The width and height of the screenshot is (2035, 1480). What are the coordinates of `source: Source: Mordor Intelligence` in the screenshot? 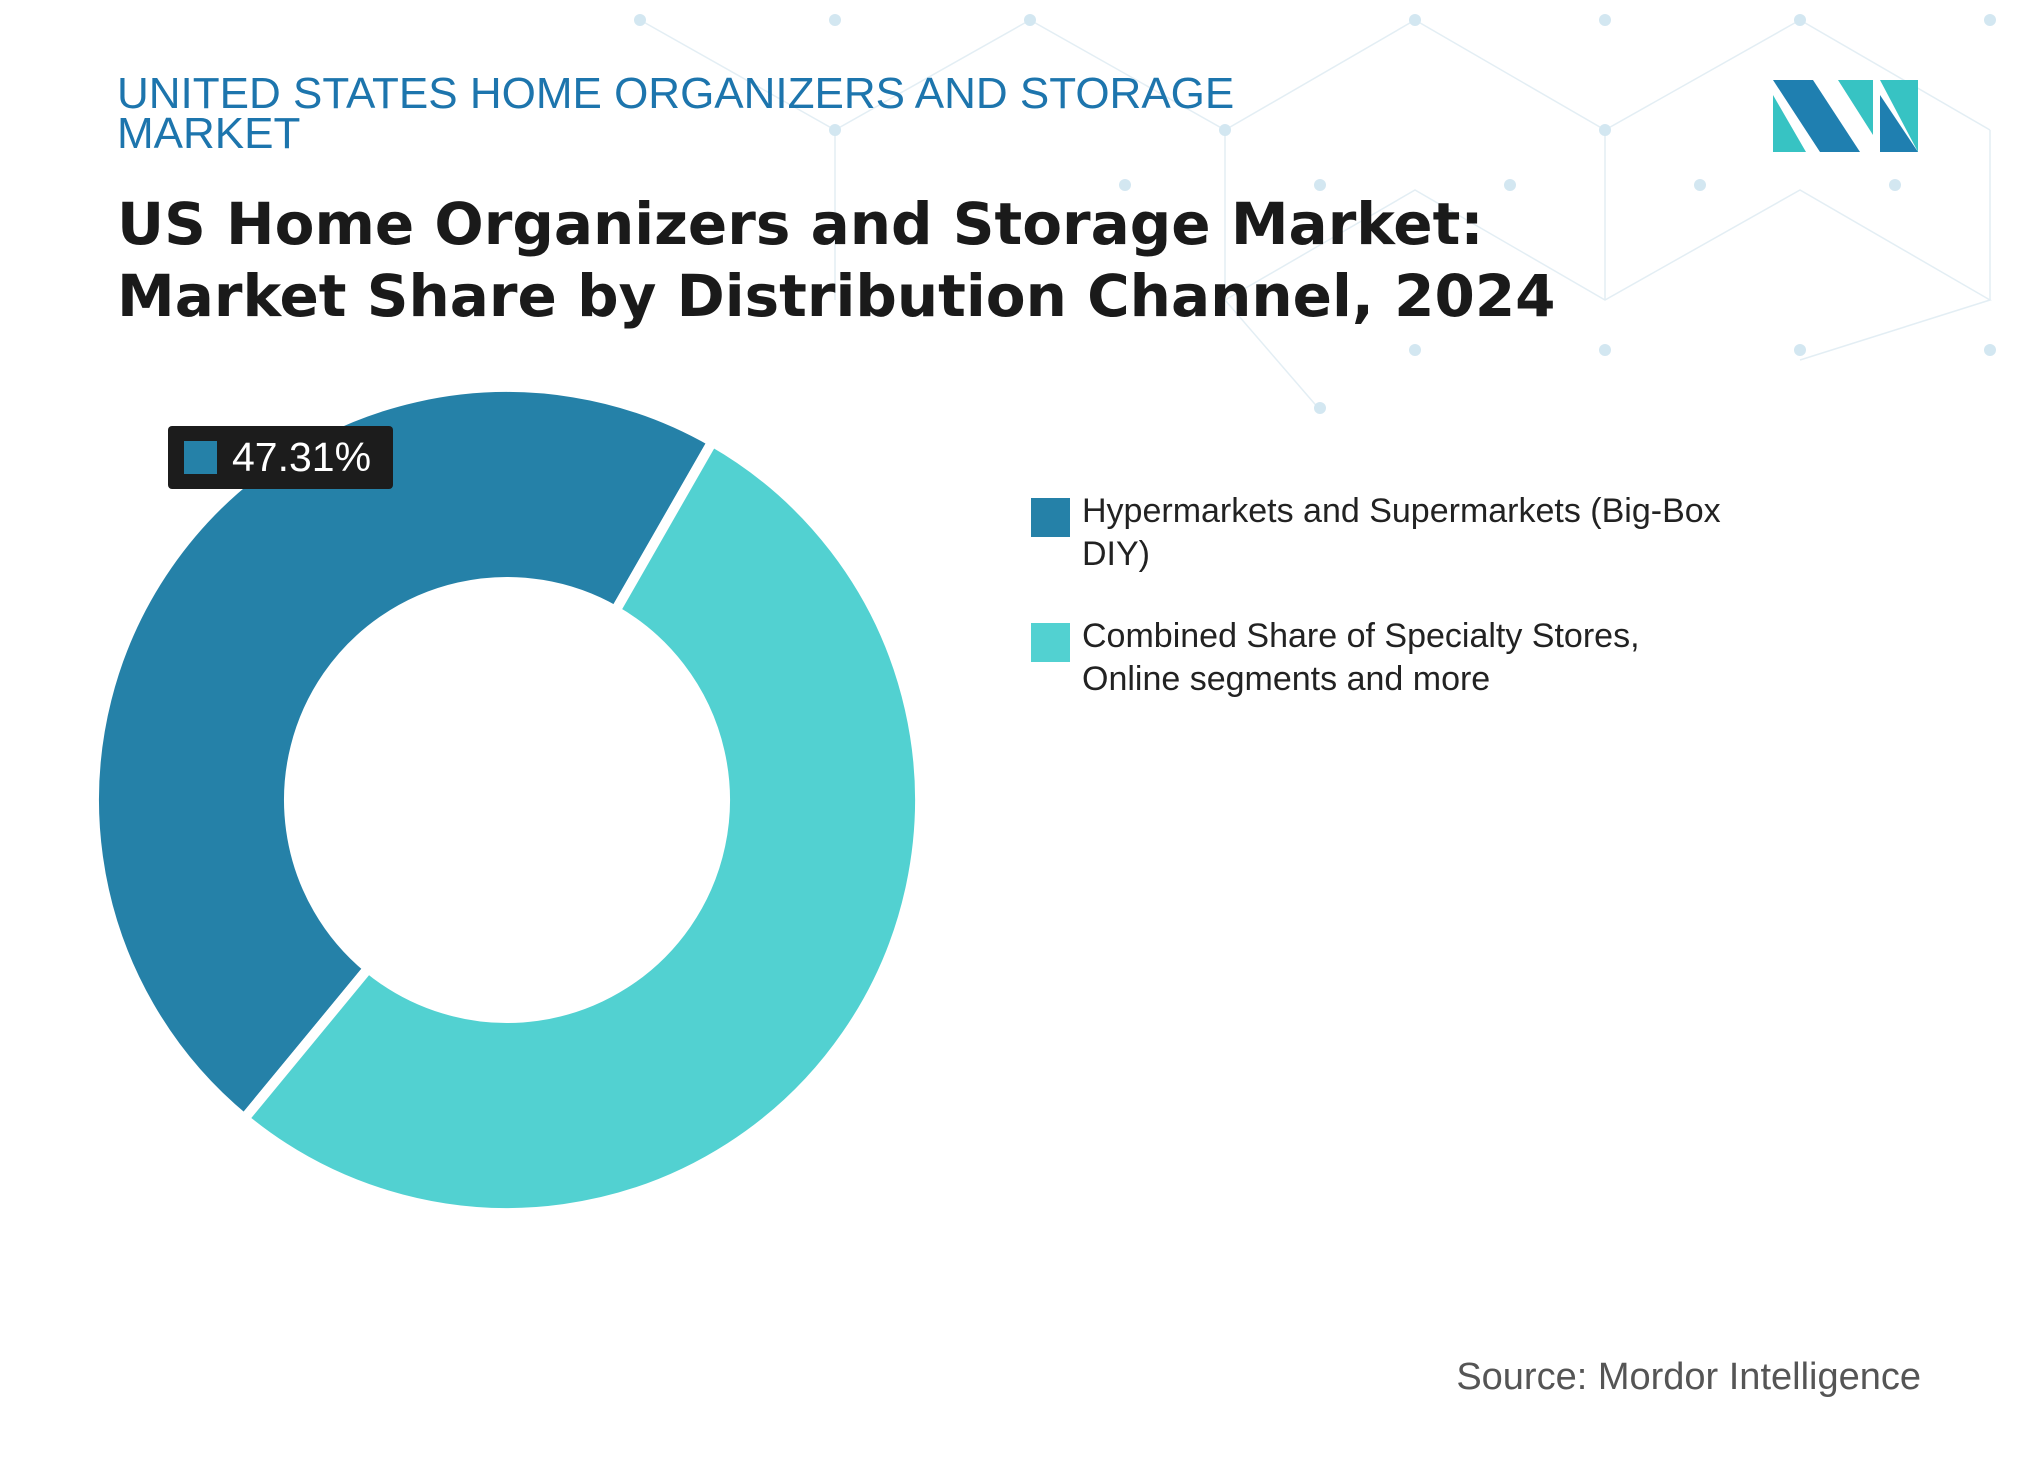 It's located at (1688, 1377).